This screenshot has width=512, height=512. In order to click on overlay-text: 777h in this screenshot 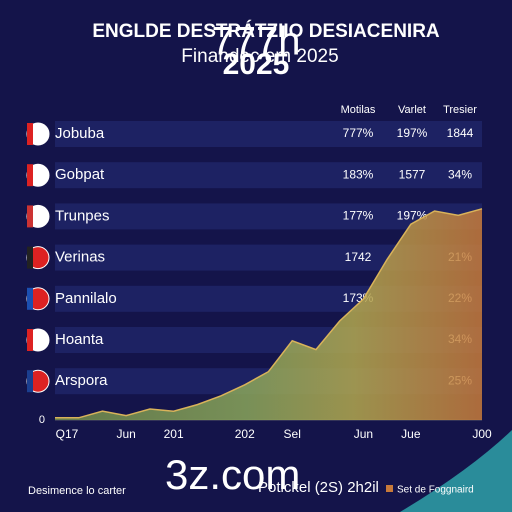, I will do `click(256, 42)`.